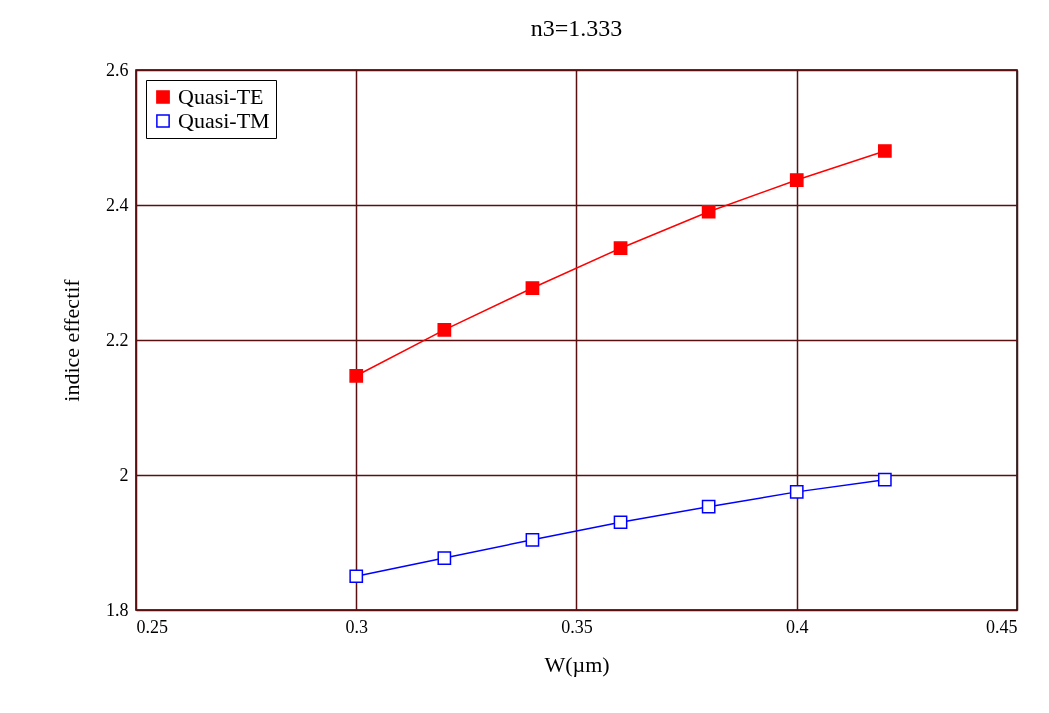  I want to click on x-tick-label: 0.25, so click(152, 626).